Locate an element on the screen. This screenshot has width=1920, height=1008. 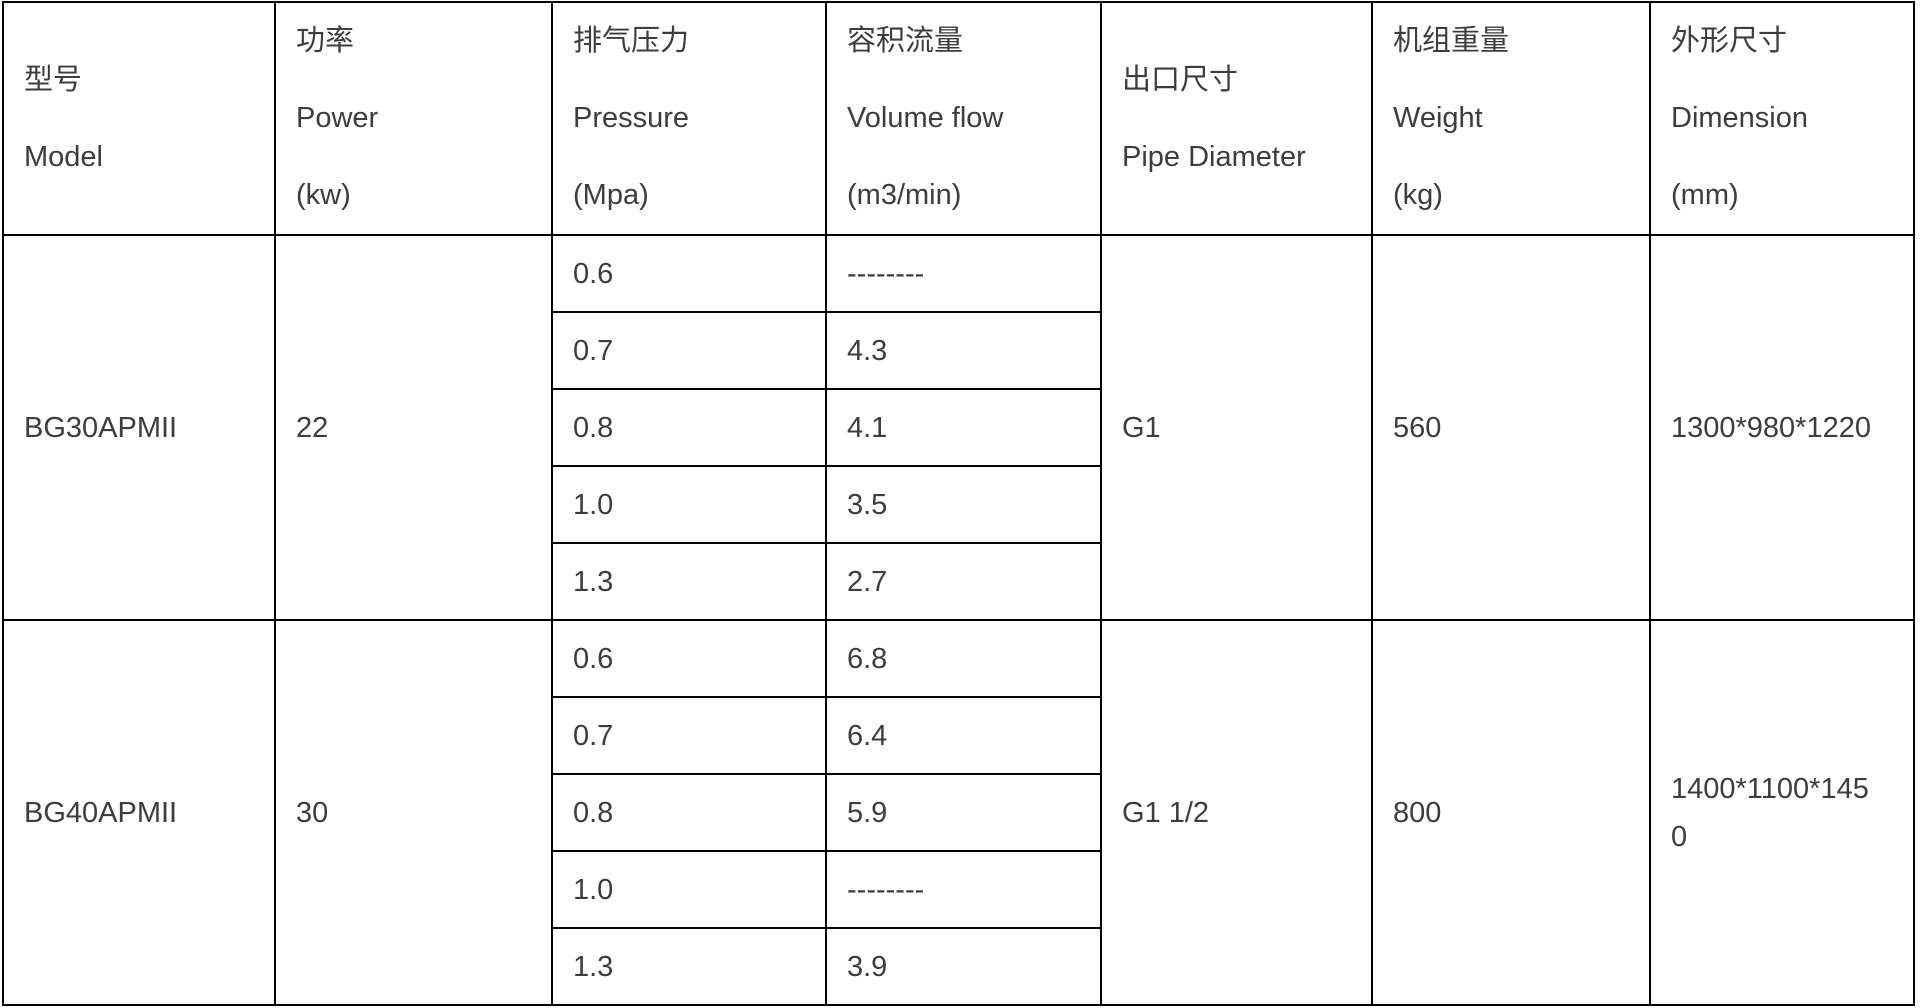
column-header-weight: 机组重量 Weight (kg) is located at coordinates (1511, 118).